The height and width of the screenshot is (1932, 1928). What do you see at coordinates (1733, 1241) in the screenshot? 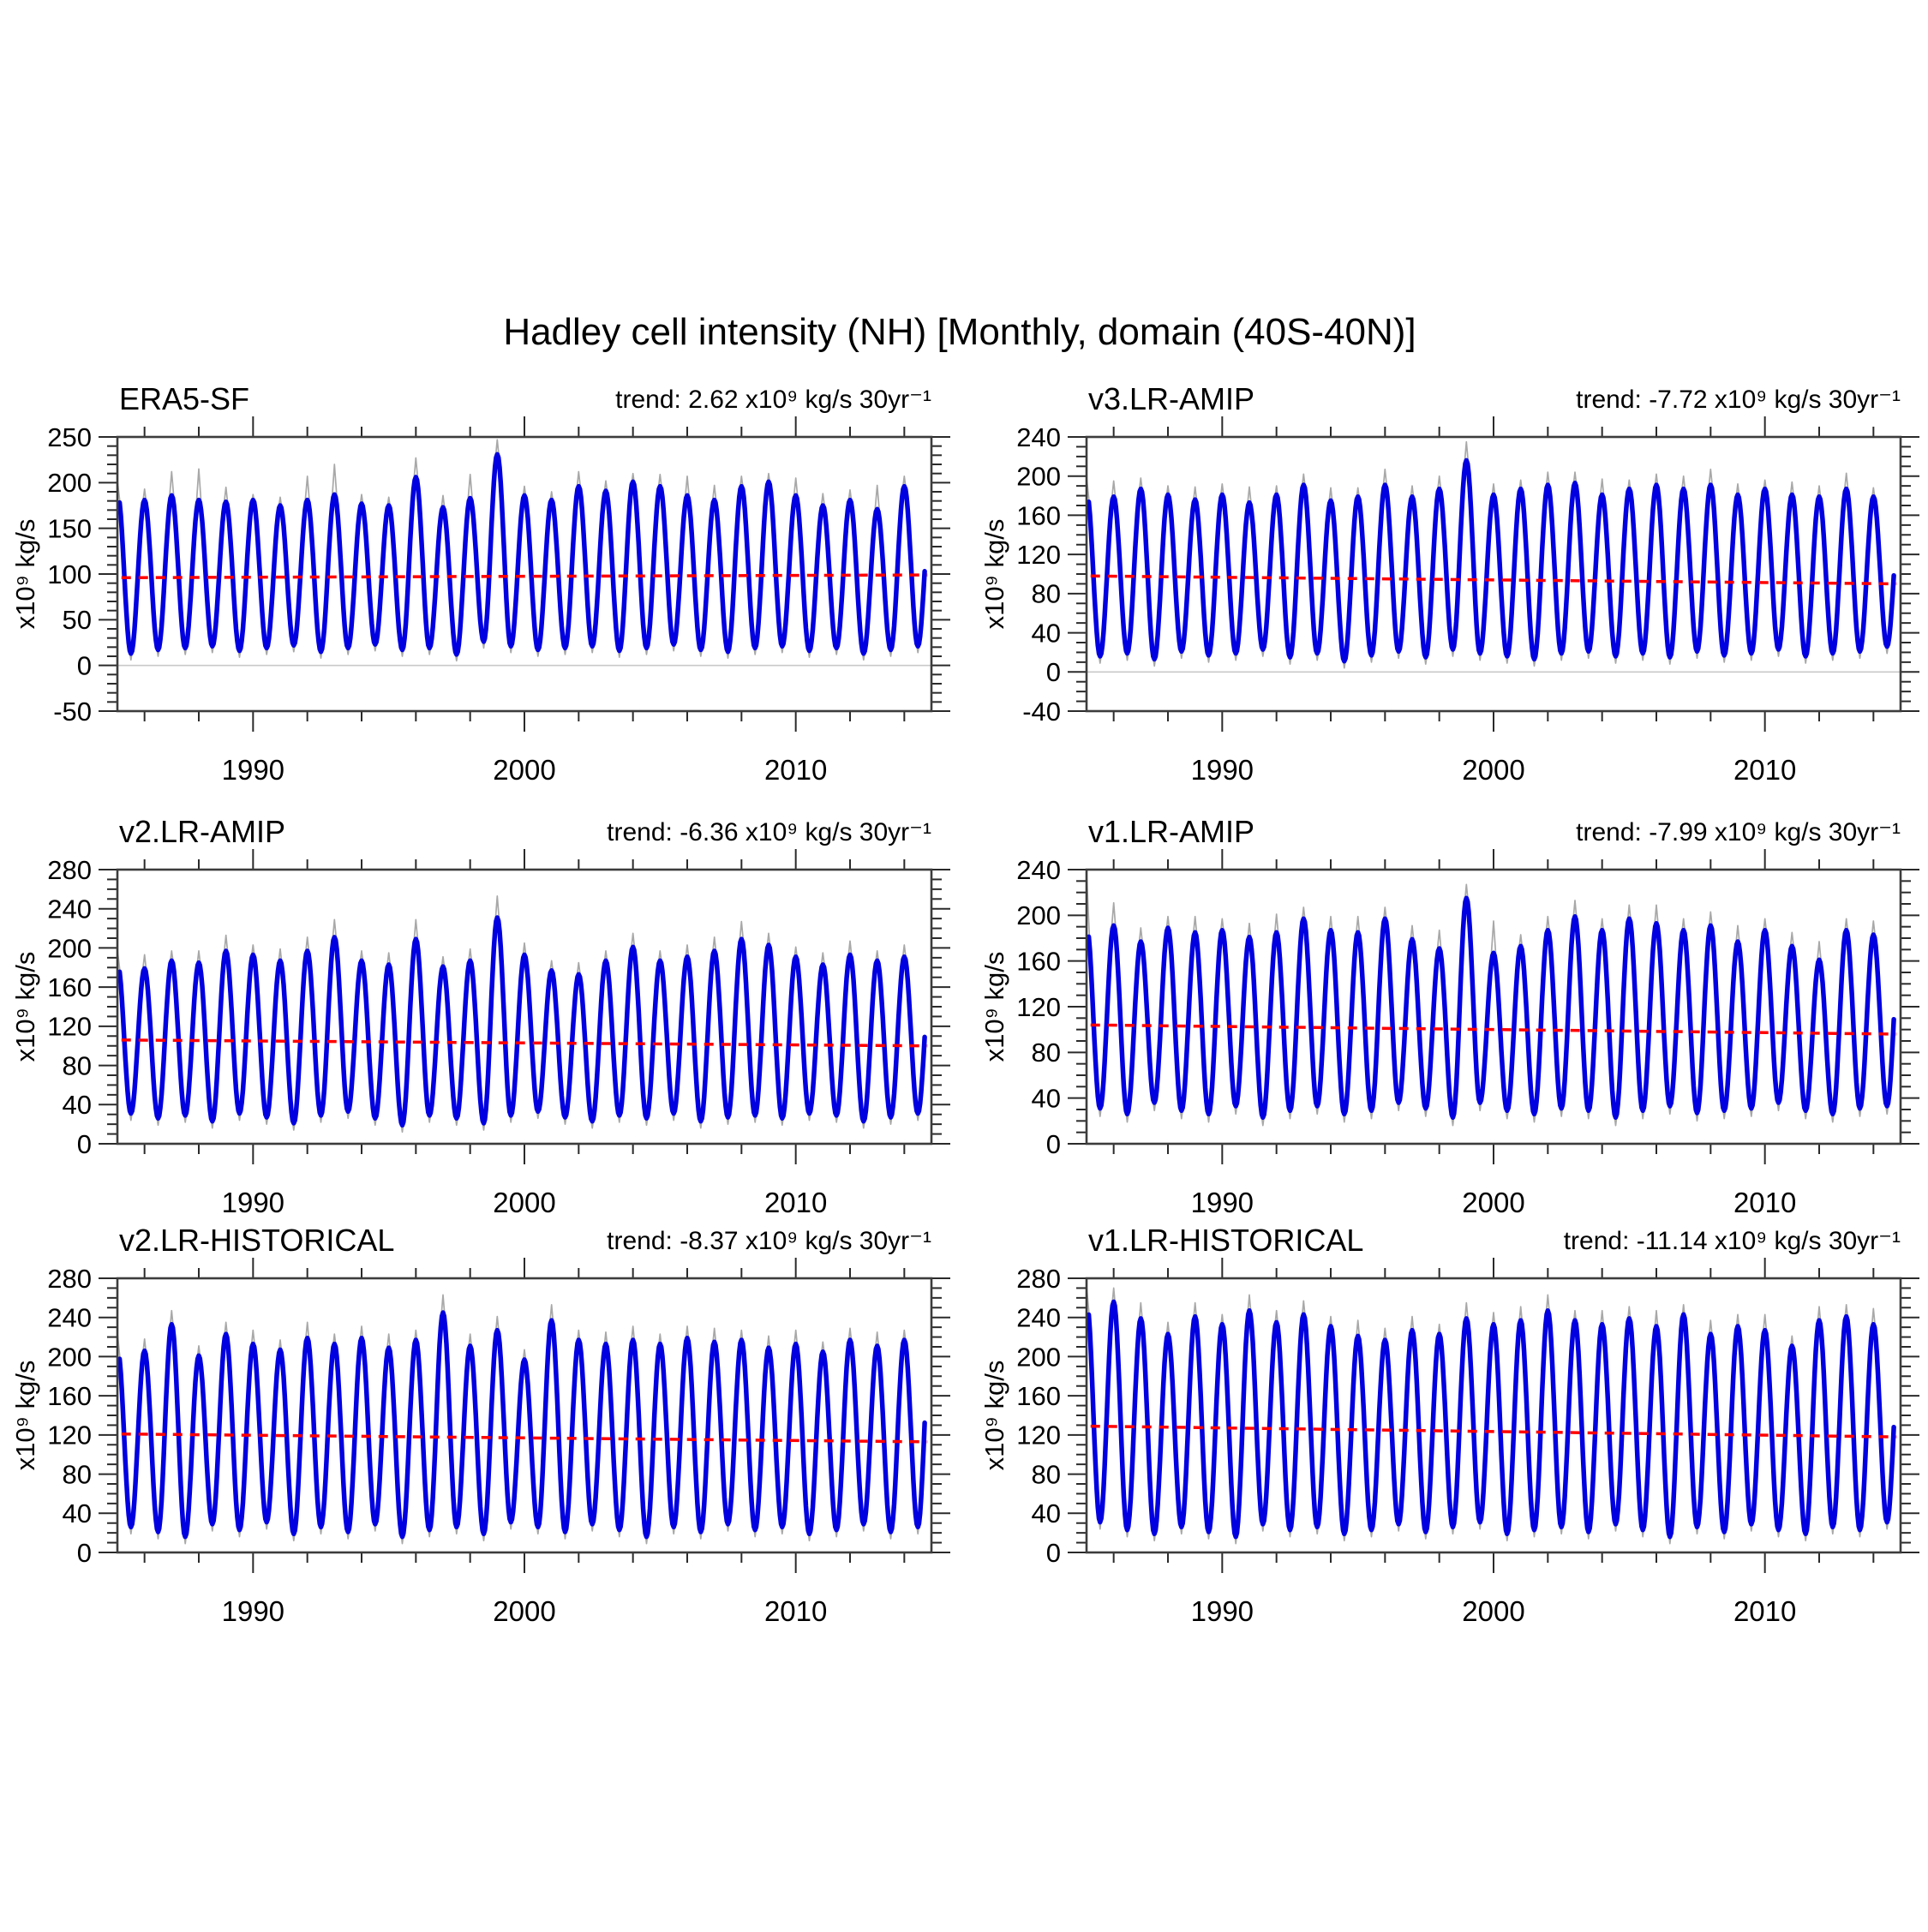
I see `trend-label: trend: -11.14 x10⁹ kg/s 30yr⁻¹` at bounding box center [1733, 1241].